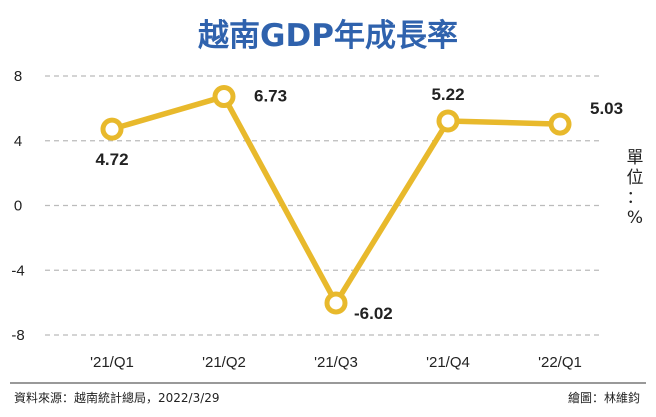  I want to click on data-label: 5.03, so click(606, 108).